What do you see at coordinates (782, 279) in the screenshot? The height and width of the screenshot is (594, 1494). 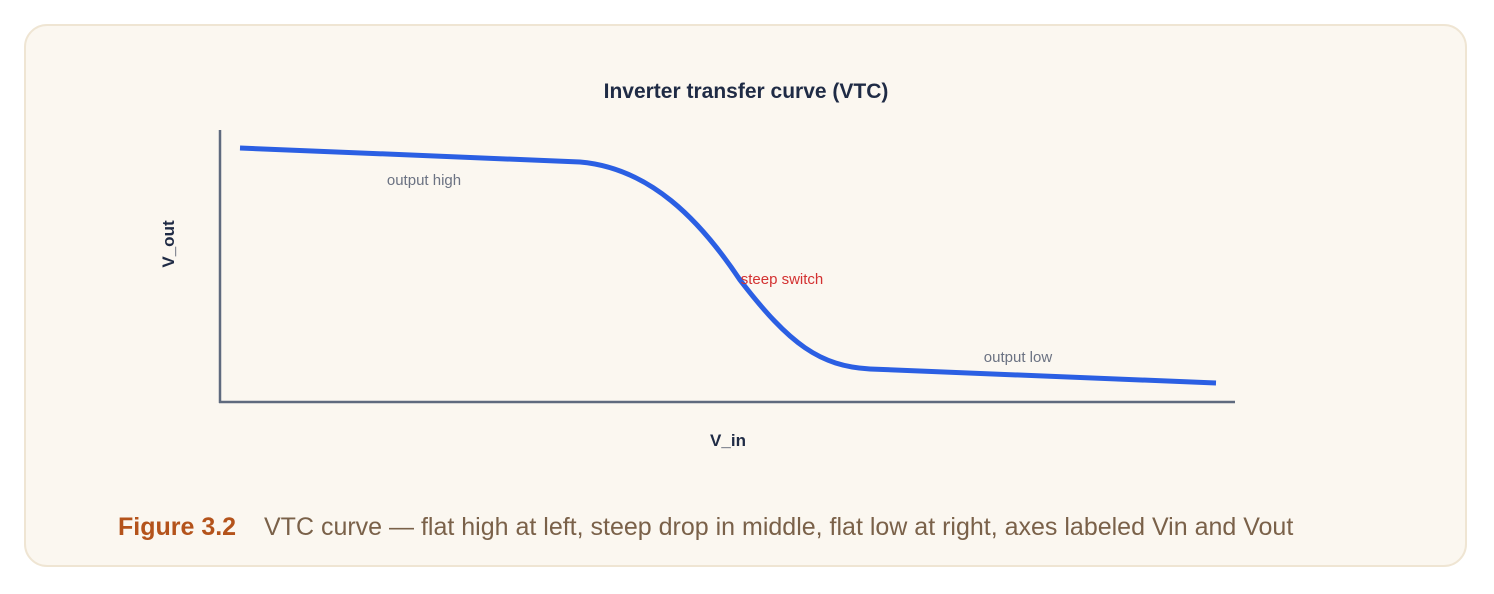 I see `annotation: steep switch` at bounding box center [782, 279].